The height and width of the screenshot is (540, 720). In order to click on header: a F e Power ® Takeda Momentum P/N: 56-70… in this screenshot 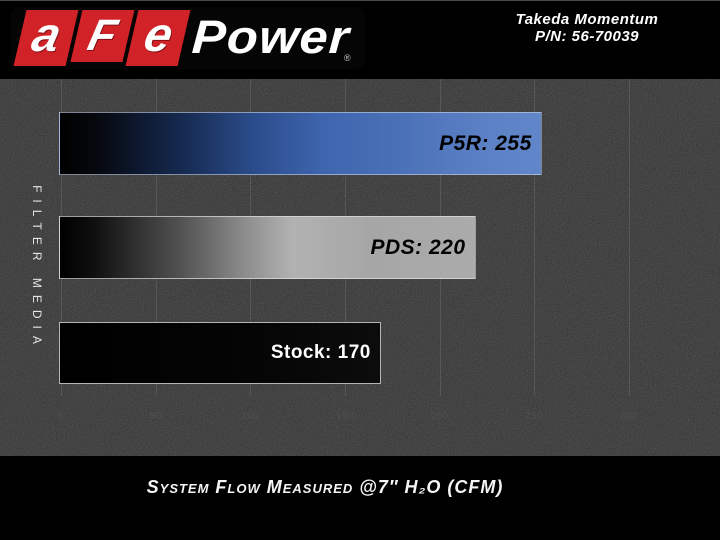, I will do `click(360, 40)`.